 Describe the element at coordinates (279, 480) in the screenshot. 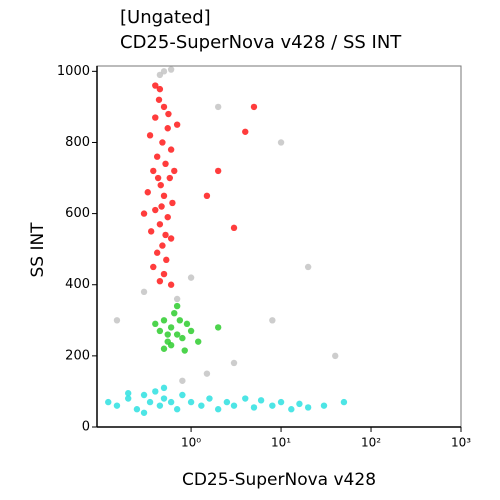

I see `x-axis-label: CD25-SuperNova v428` at that location.